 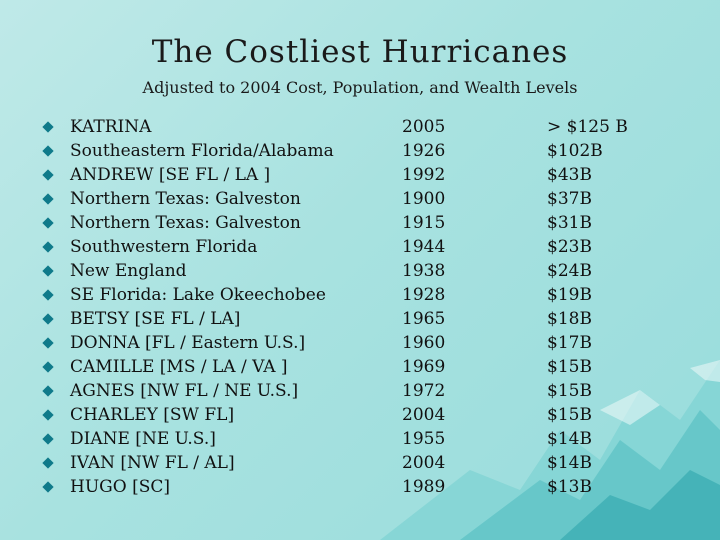 I want to click on hurricane-cost: $13B, so click(x=569, y=487).